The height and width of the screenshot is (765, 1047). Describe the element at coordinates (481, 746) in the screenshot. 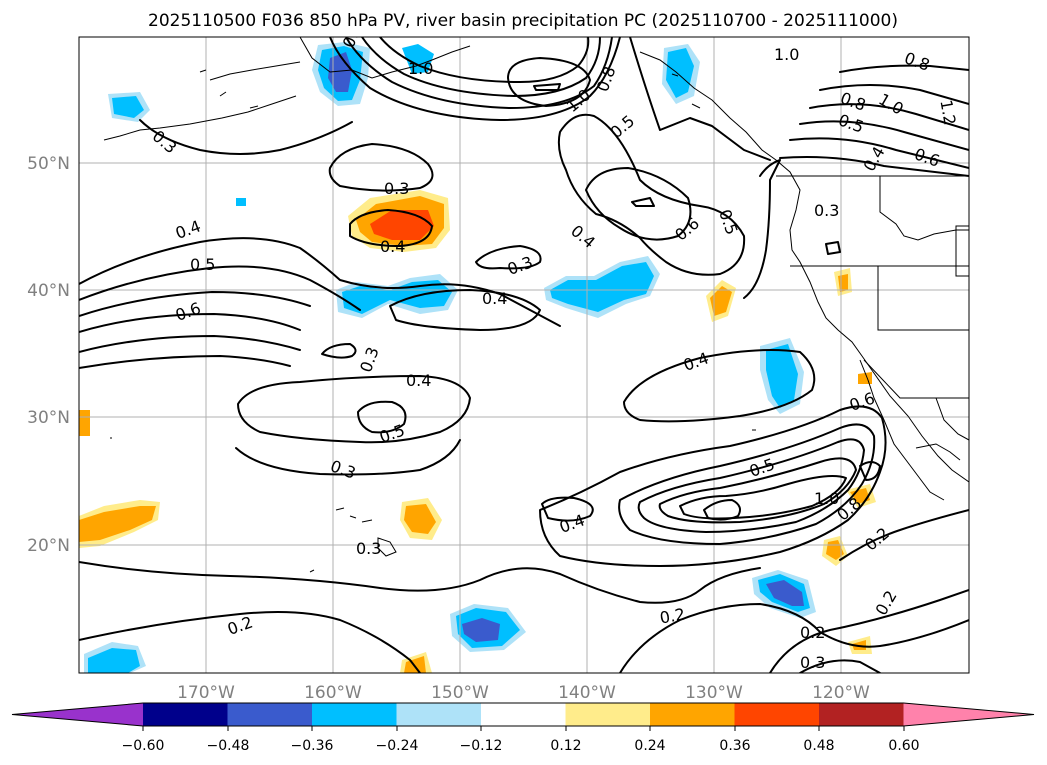

I see `colorbar-tick-label: −0.12` at that location.